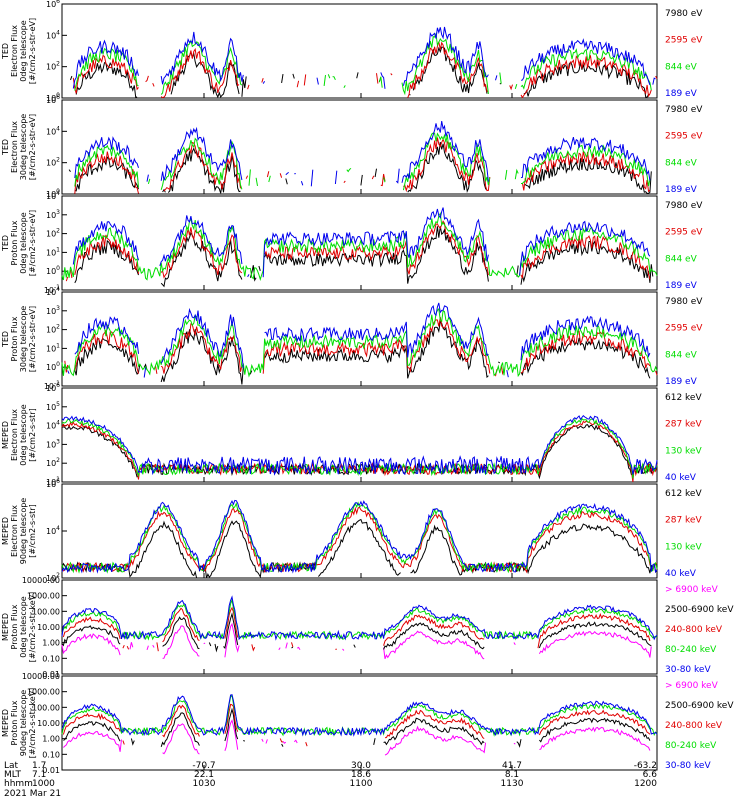  Describe the element at coordinates (204, 775) in the screenshot. I see `x-tick-label-mlt: 22.1` at that location.